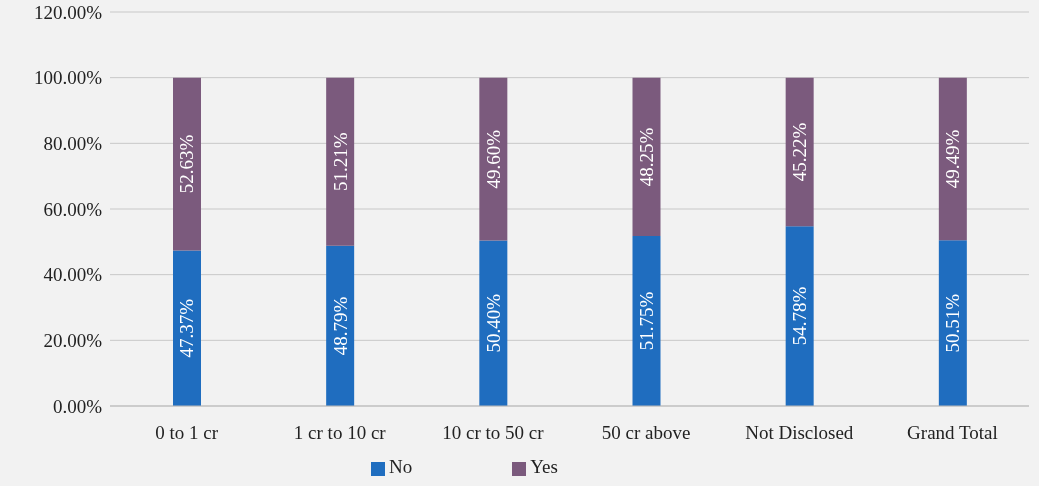 The image size is (1039, 486). Describe the element at coordinates (68, 12) in the screenshot. I see `y-tick-label: 120.00%` at that location.